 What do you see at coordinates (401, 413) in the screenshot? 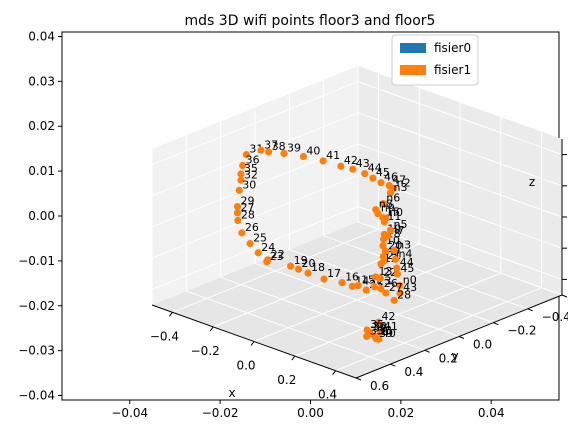
I see `outer-x-tick-label: 0.02` at bounding box center [401, 413].